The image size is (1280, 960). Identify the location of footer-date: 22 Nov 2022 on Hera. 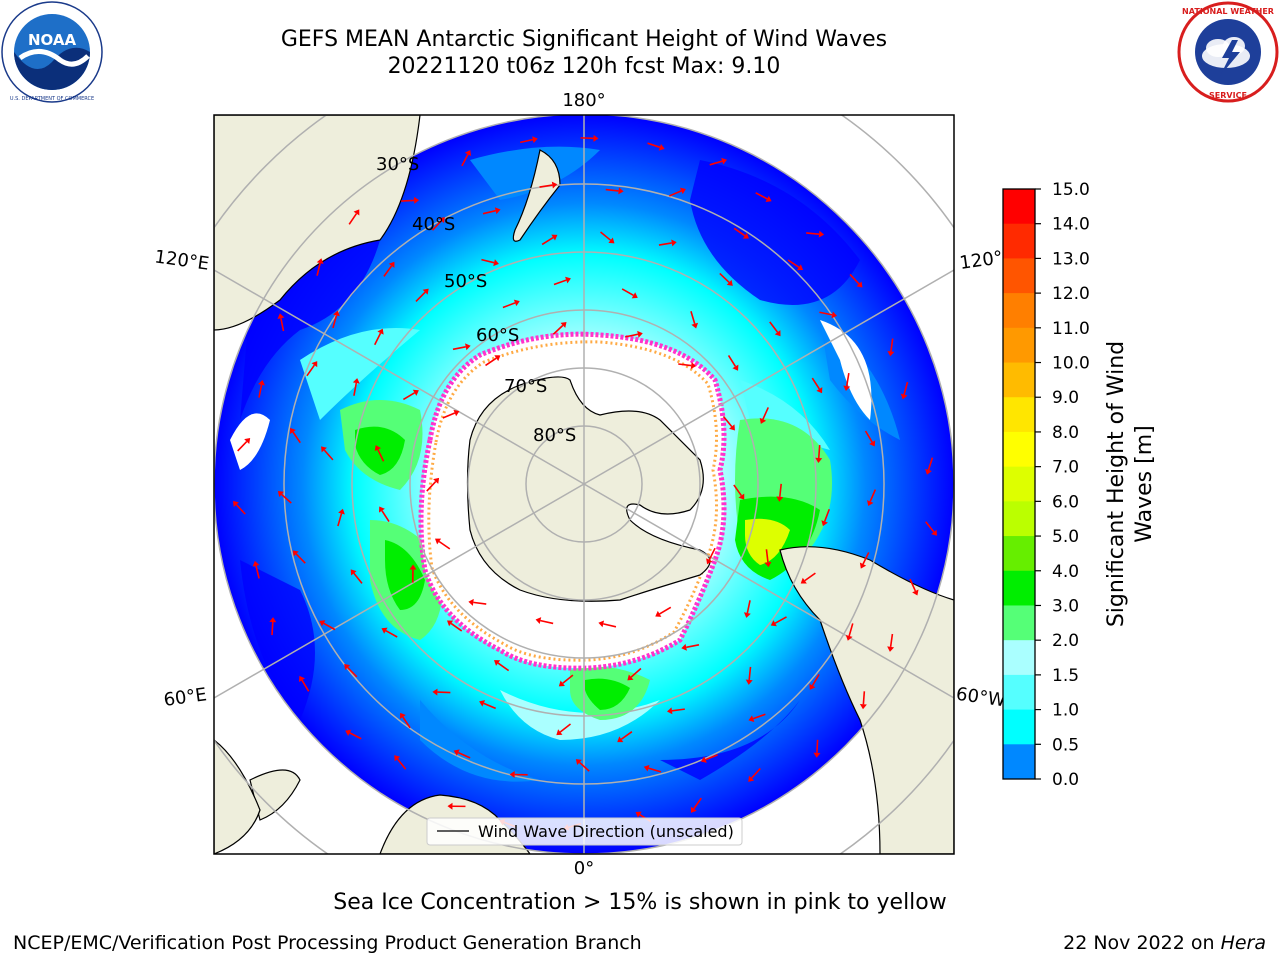
(1164, 943).